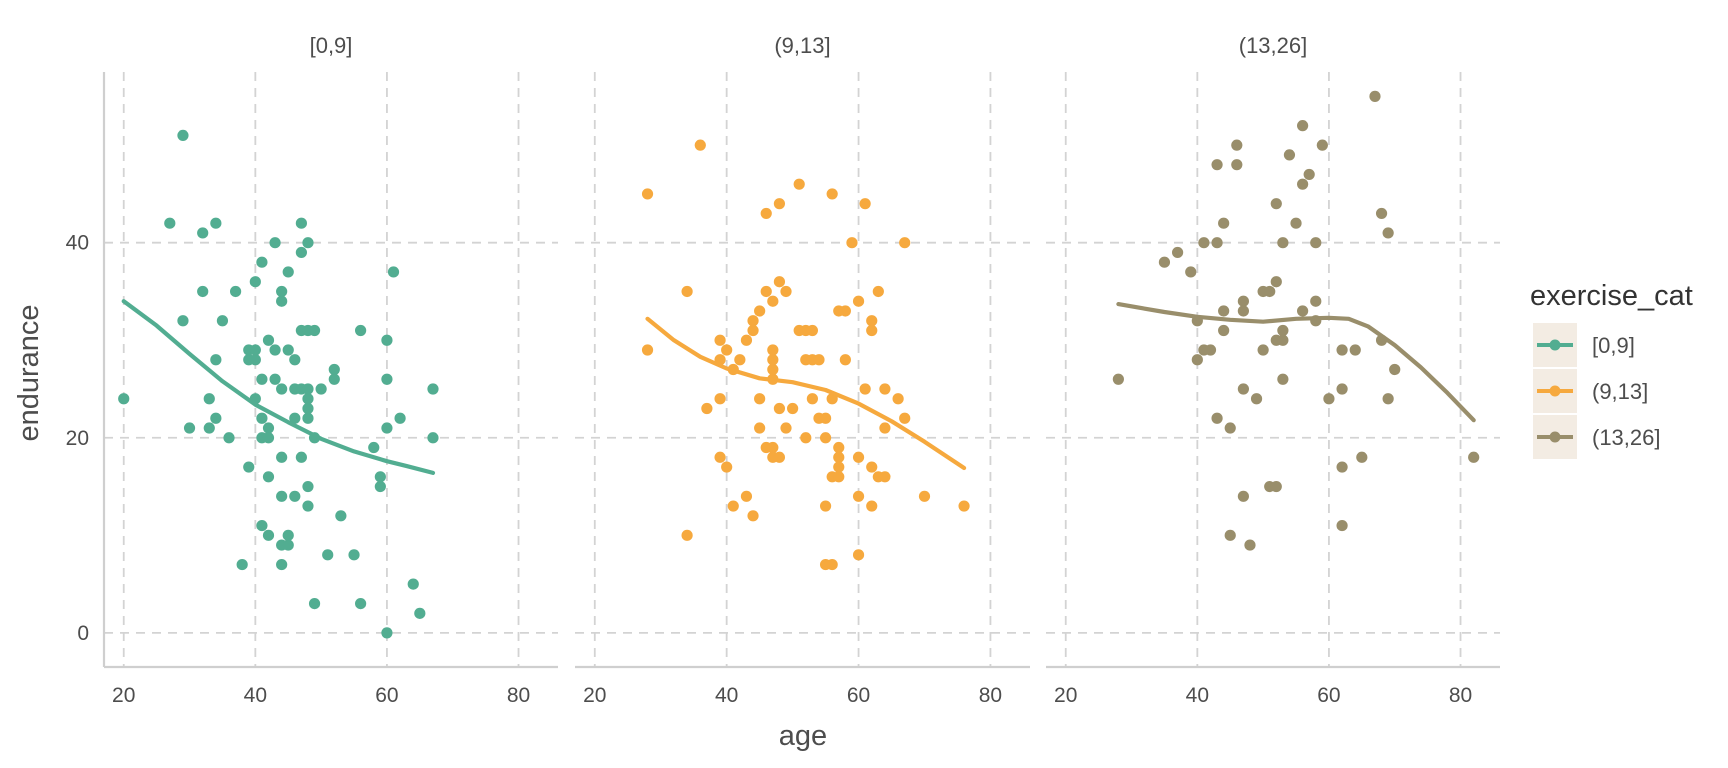  What do you see at coordinates (1584, 345) in the screenshot?
I see `legend-item: [0,9]` at bounding box center [1584, 345].